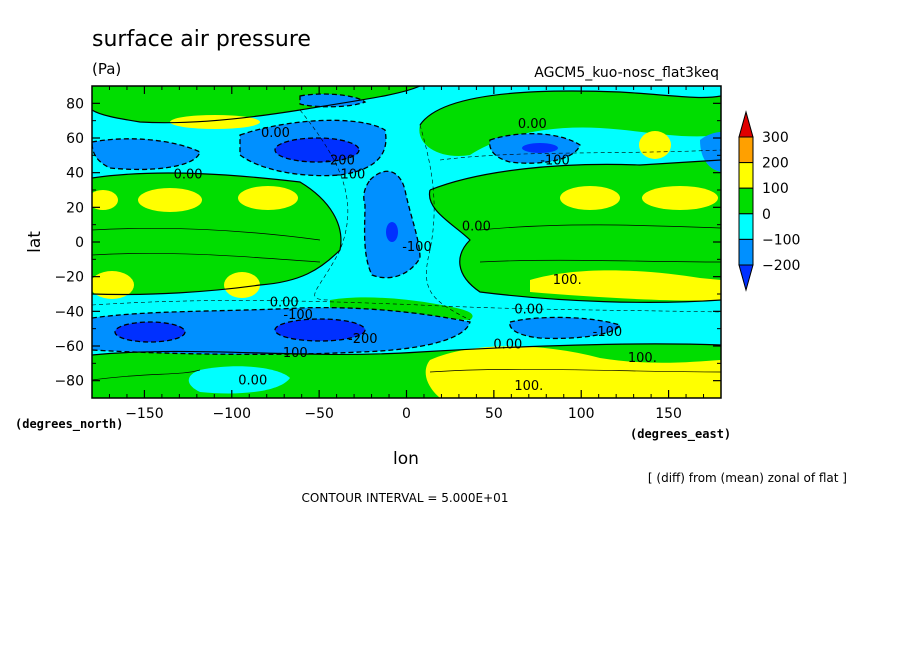  What do you see at coordinates (406, 414) in the screenshot?
I see `x-tick-label: 0` at bounding box center [406, 414].